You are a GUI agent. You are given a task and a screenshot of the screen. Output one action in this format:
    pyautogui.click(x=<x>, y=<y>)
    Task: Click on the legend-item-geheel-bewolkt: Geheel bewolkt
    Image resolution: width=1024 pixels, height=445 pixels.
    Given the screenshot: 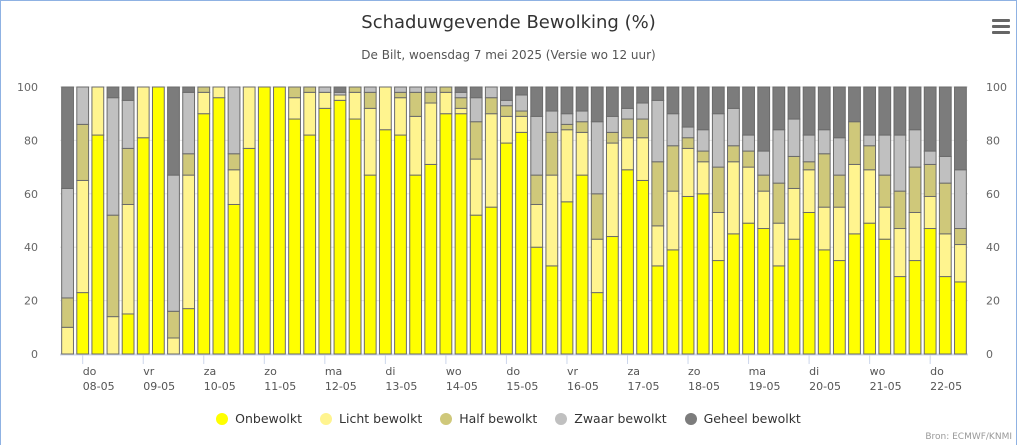 What is the action you would take?
    pyautogui.click(x=742, y=418)
    